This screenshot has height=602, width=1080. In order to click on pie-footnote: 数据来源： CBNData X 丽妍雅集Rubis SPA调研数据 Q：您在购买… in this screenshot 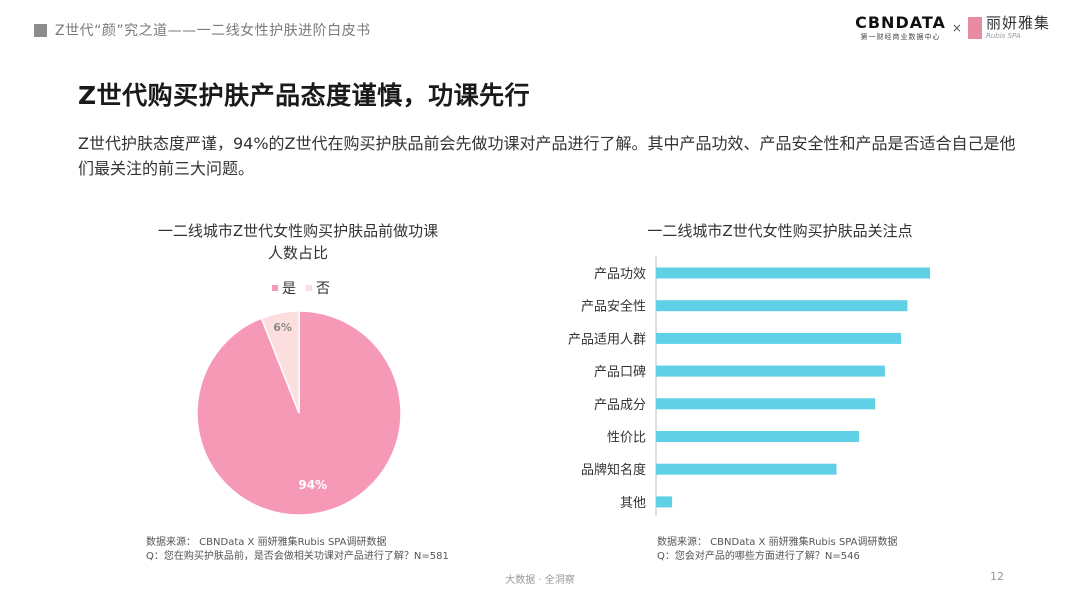, I will do `click(297, 550)`.